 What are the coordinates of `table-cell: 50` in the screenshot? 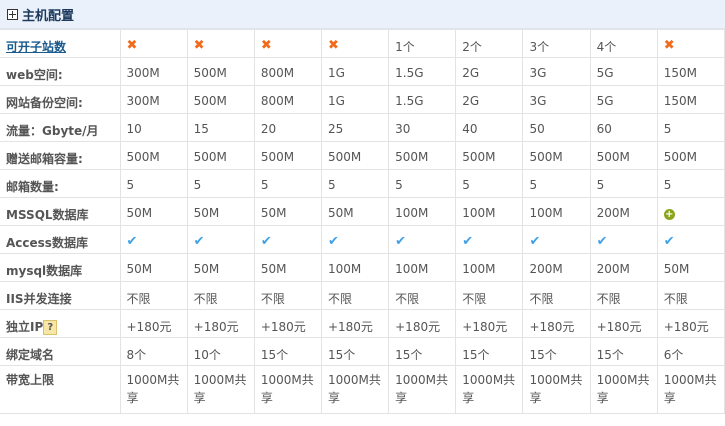 It's located at (556, 127).